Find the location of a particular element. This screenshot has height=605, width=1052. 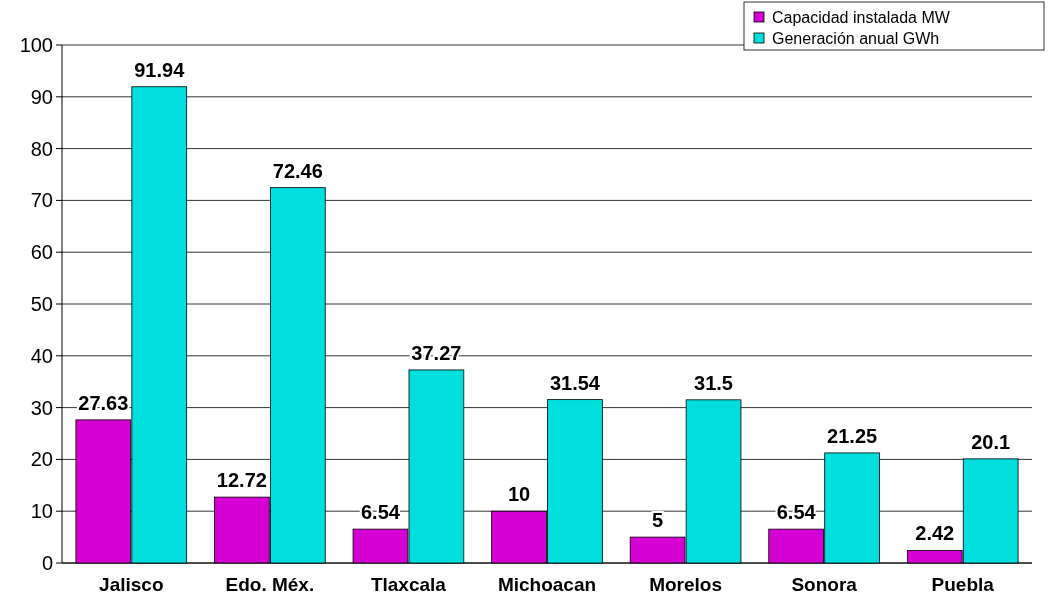

x-tick-label: Sonora is located at coordinates (824, 584).